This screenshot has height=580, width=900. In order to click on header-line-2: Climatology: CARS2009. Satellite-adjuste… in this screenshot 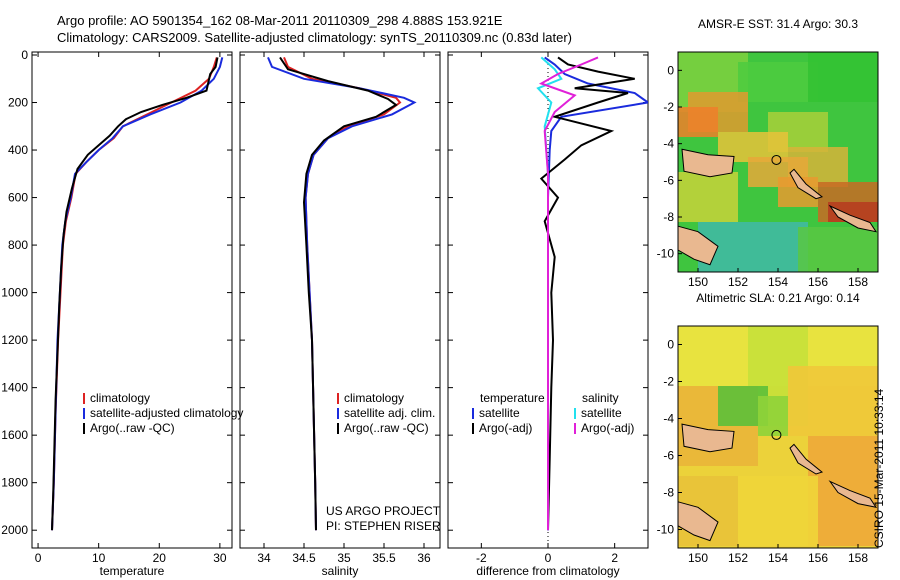, I will do `click(314, 37)`.